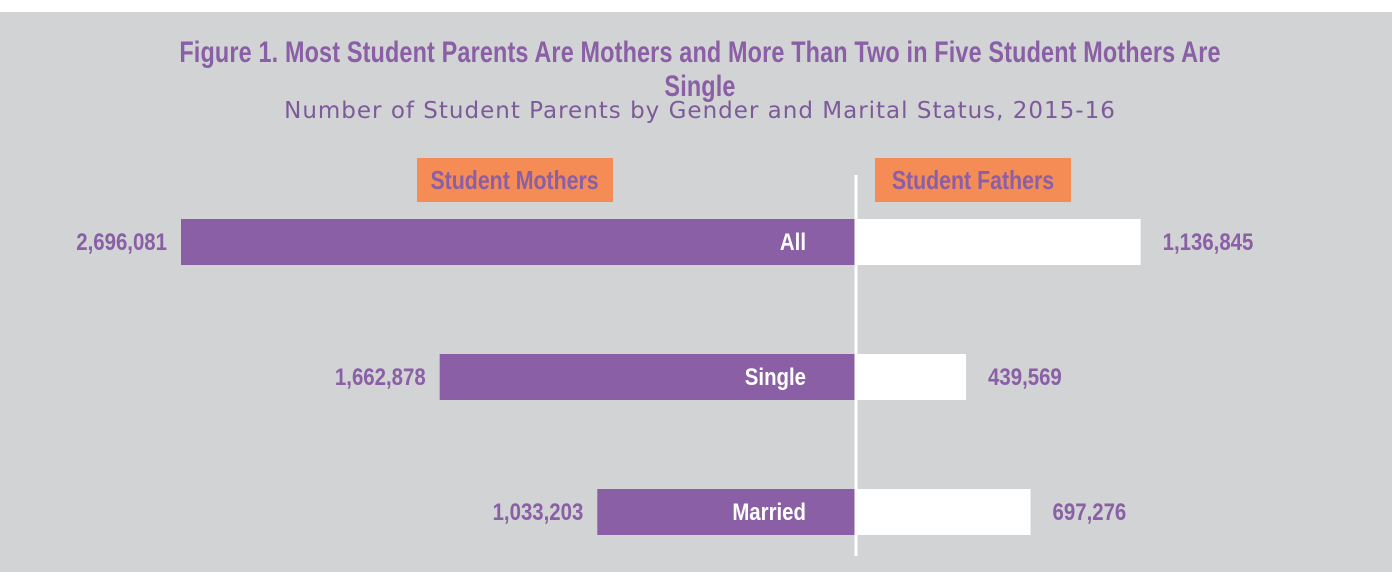  Describe the element at coordinates (769, 511) in the screenshot. I see `category-label-married: Married` at that location.